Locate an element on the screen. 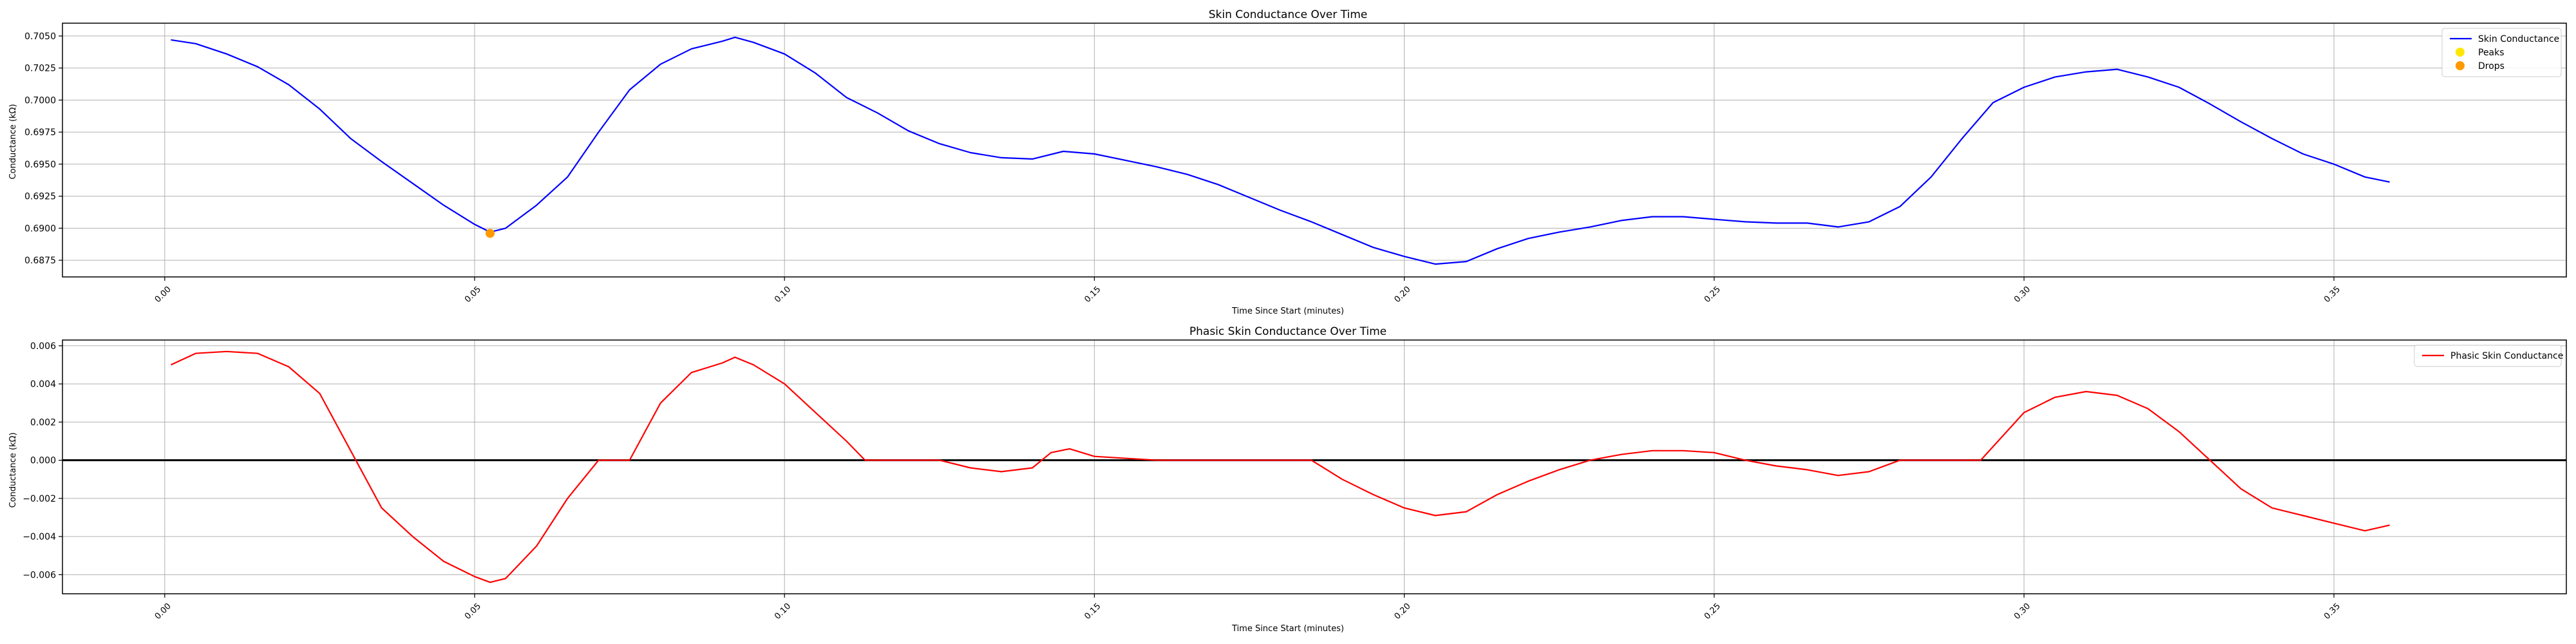 Image resolution: width=2576 pixels, height=644 pixels. y-tick-label: 0.006 is located at coordinates (43, 347).